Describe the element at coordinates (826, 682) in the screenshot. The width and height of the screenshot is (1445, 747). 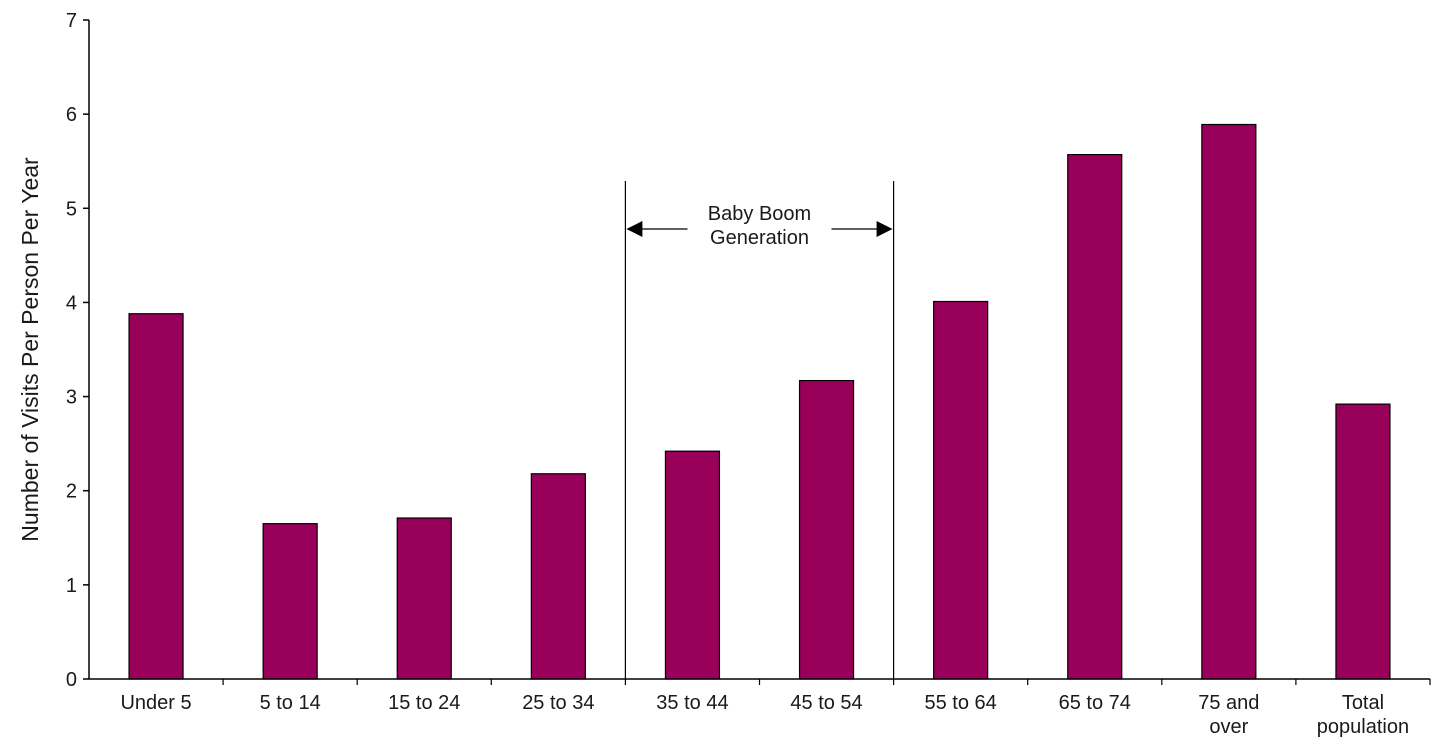
I see `x-axis-ticks` at that location.